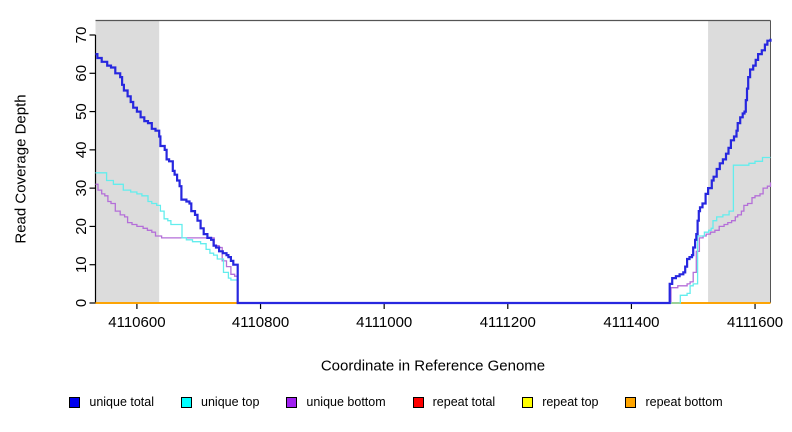 Image resolution: width=792 pixels, height=432 pixels. What do you see at coordinates (384, 322) in the screenshot?
I see `x-tick-label: 4111000` at bounding box center [384, 322].